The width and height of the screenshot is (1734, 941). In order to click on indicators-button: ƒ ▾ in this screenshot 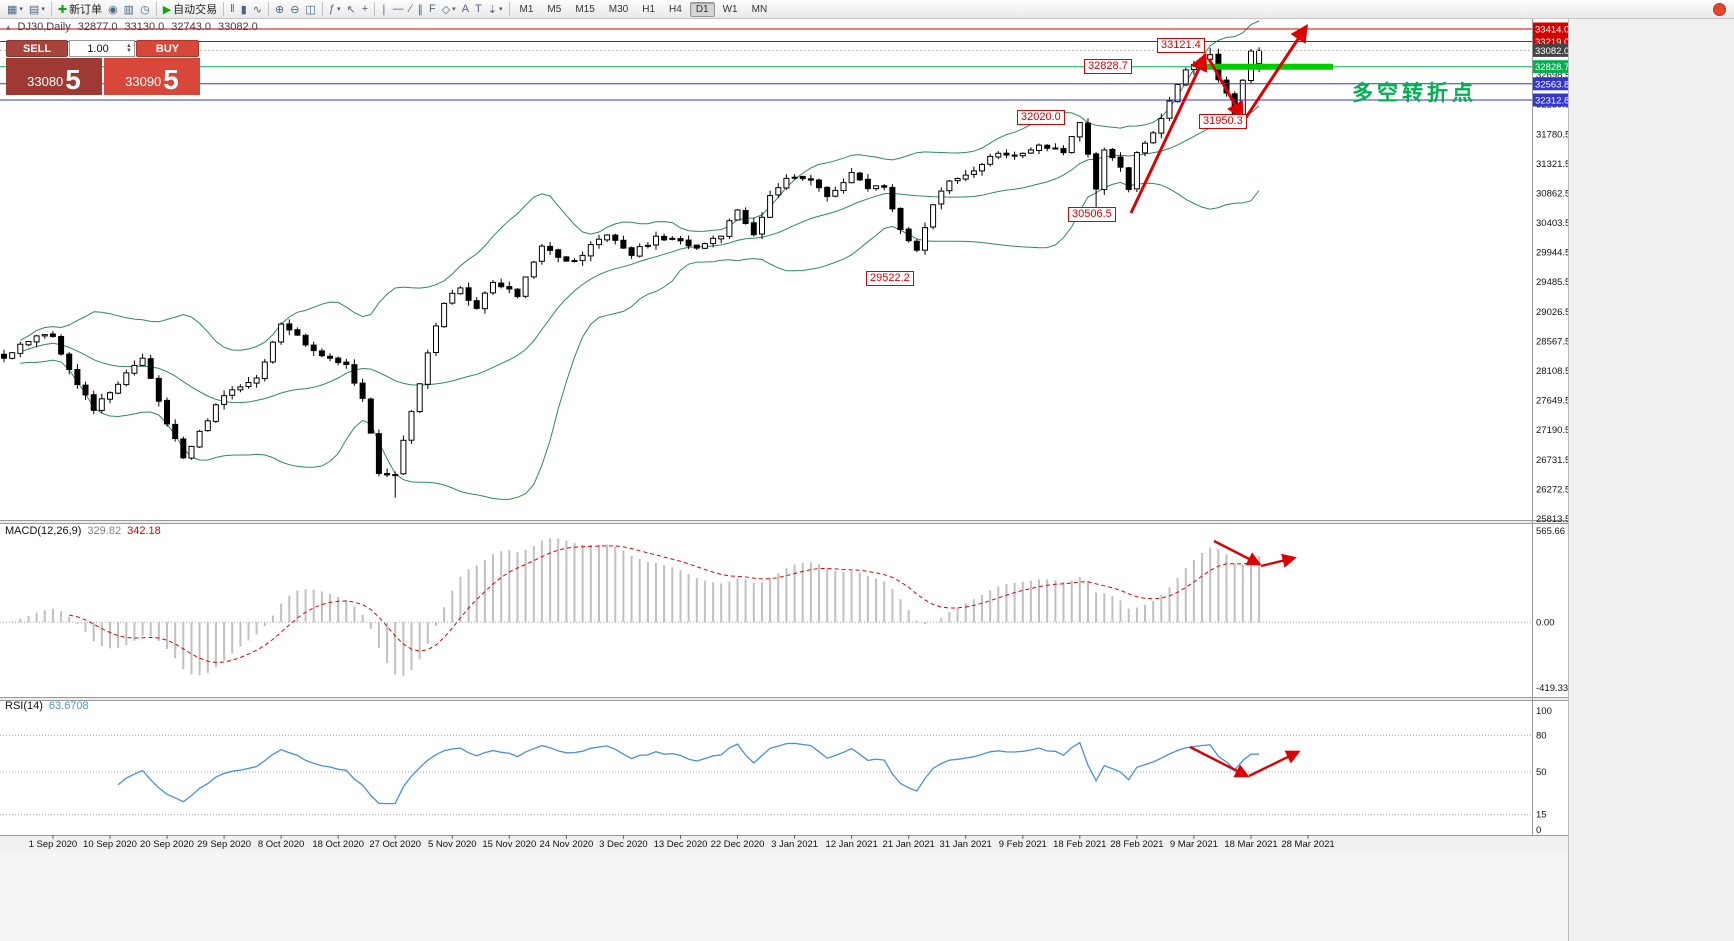, I will do `click(335, 9)`.